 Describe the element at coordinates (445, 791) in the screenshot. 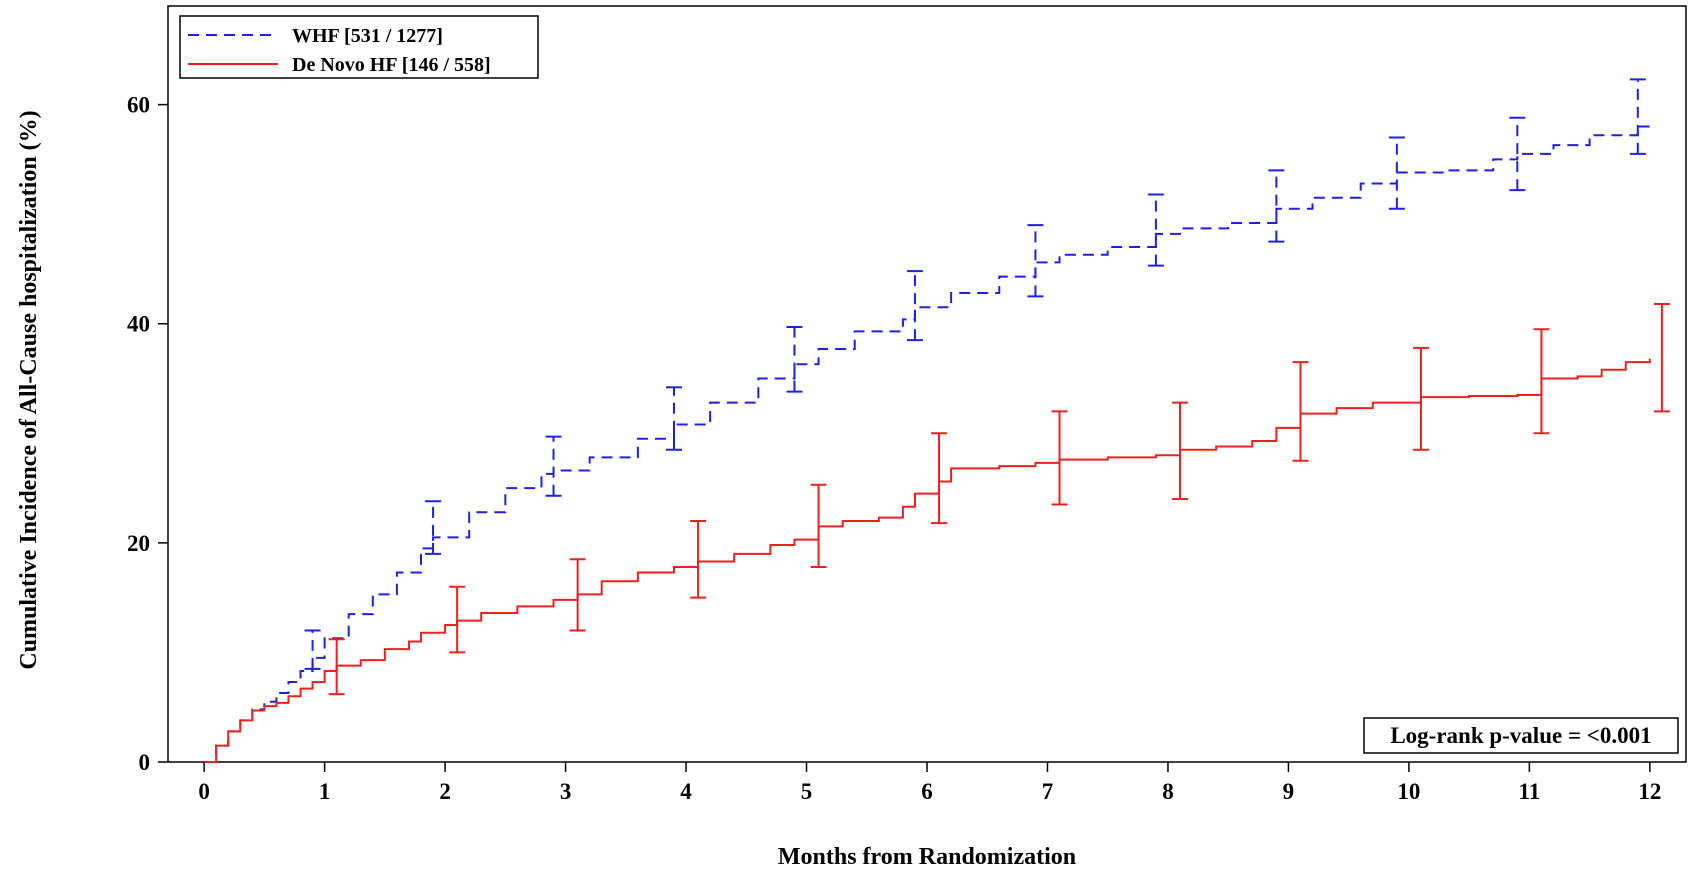

I see `x-tick-label: 2` at that location.